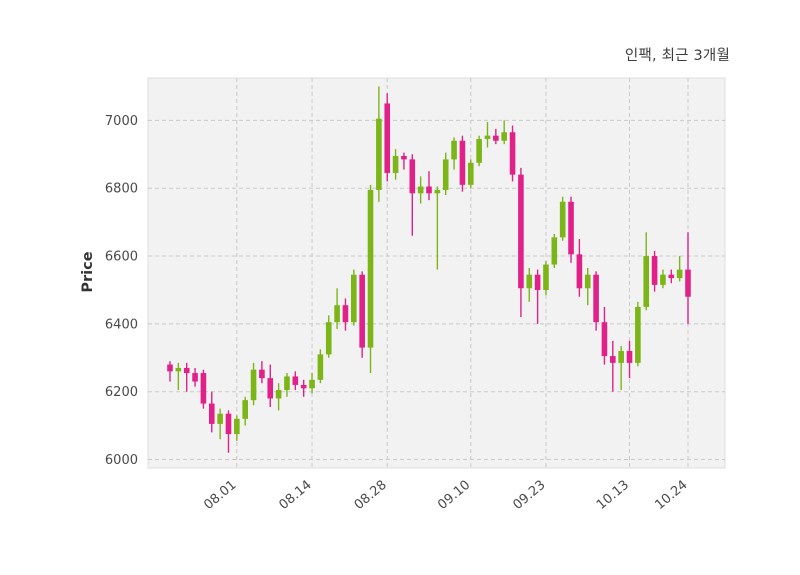 The width and height of the screenshot is (800, 575). I want to click on y-tick-label: 7000, so click(121, 121).